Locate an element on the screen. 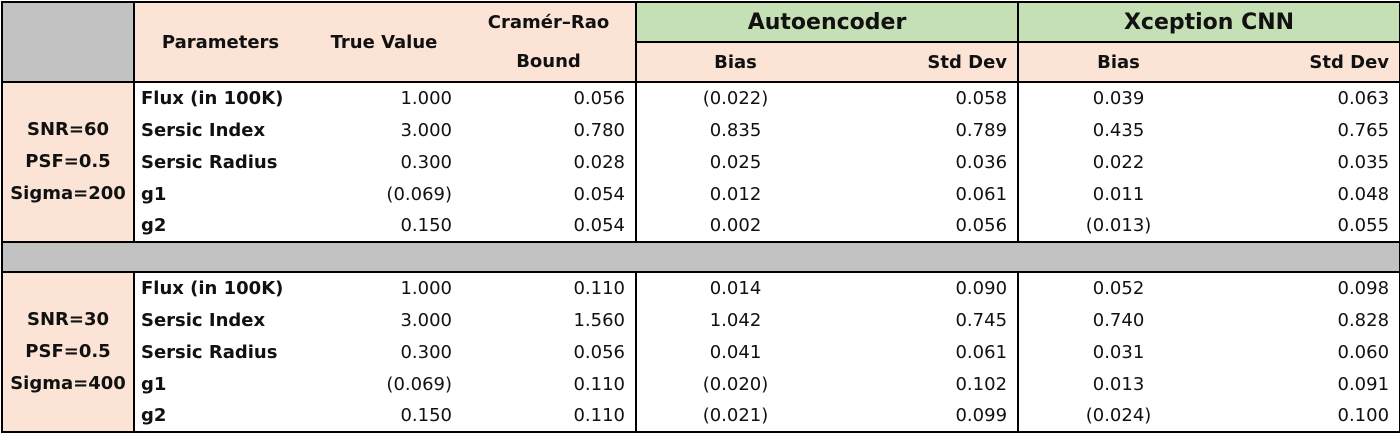  header-parameters: Parameters is located at coordinates (220, 42).